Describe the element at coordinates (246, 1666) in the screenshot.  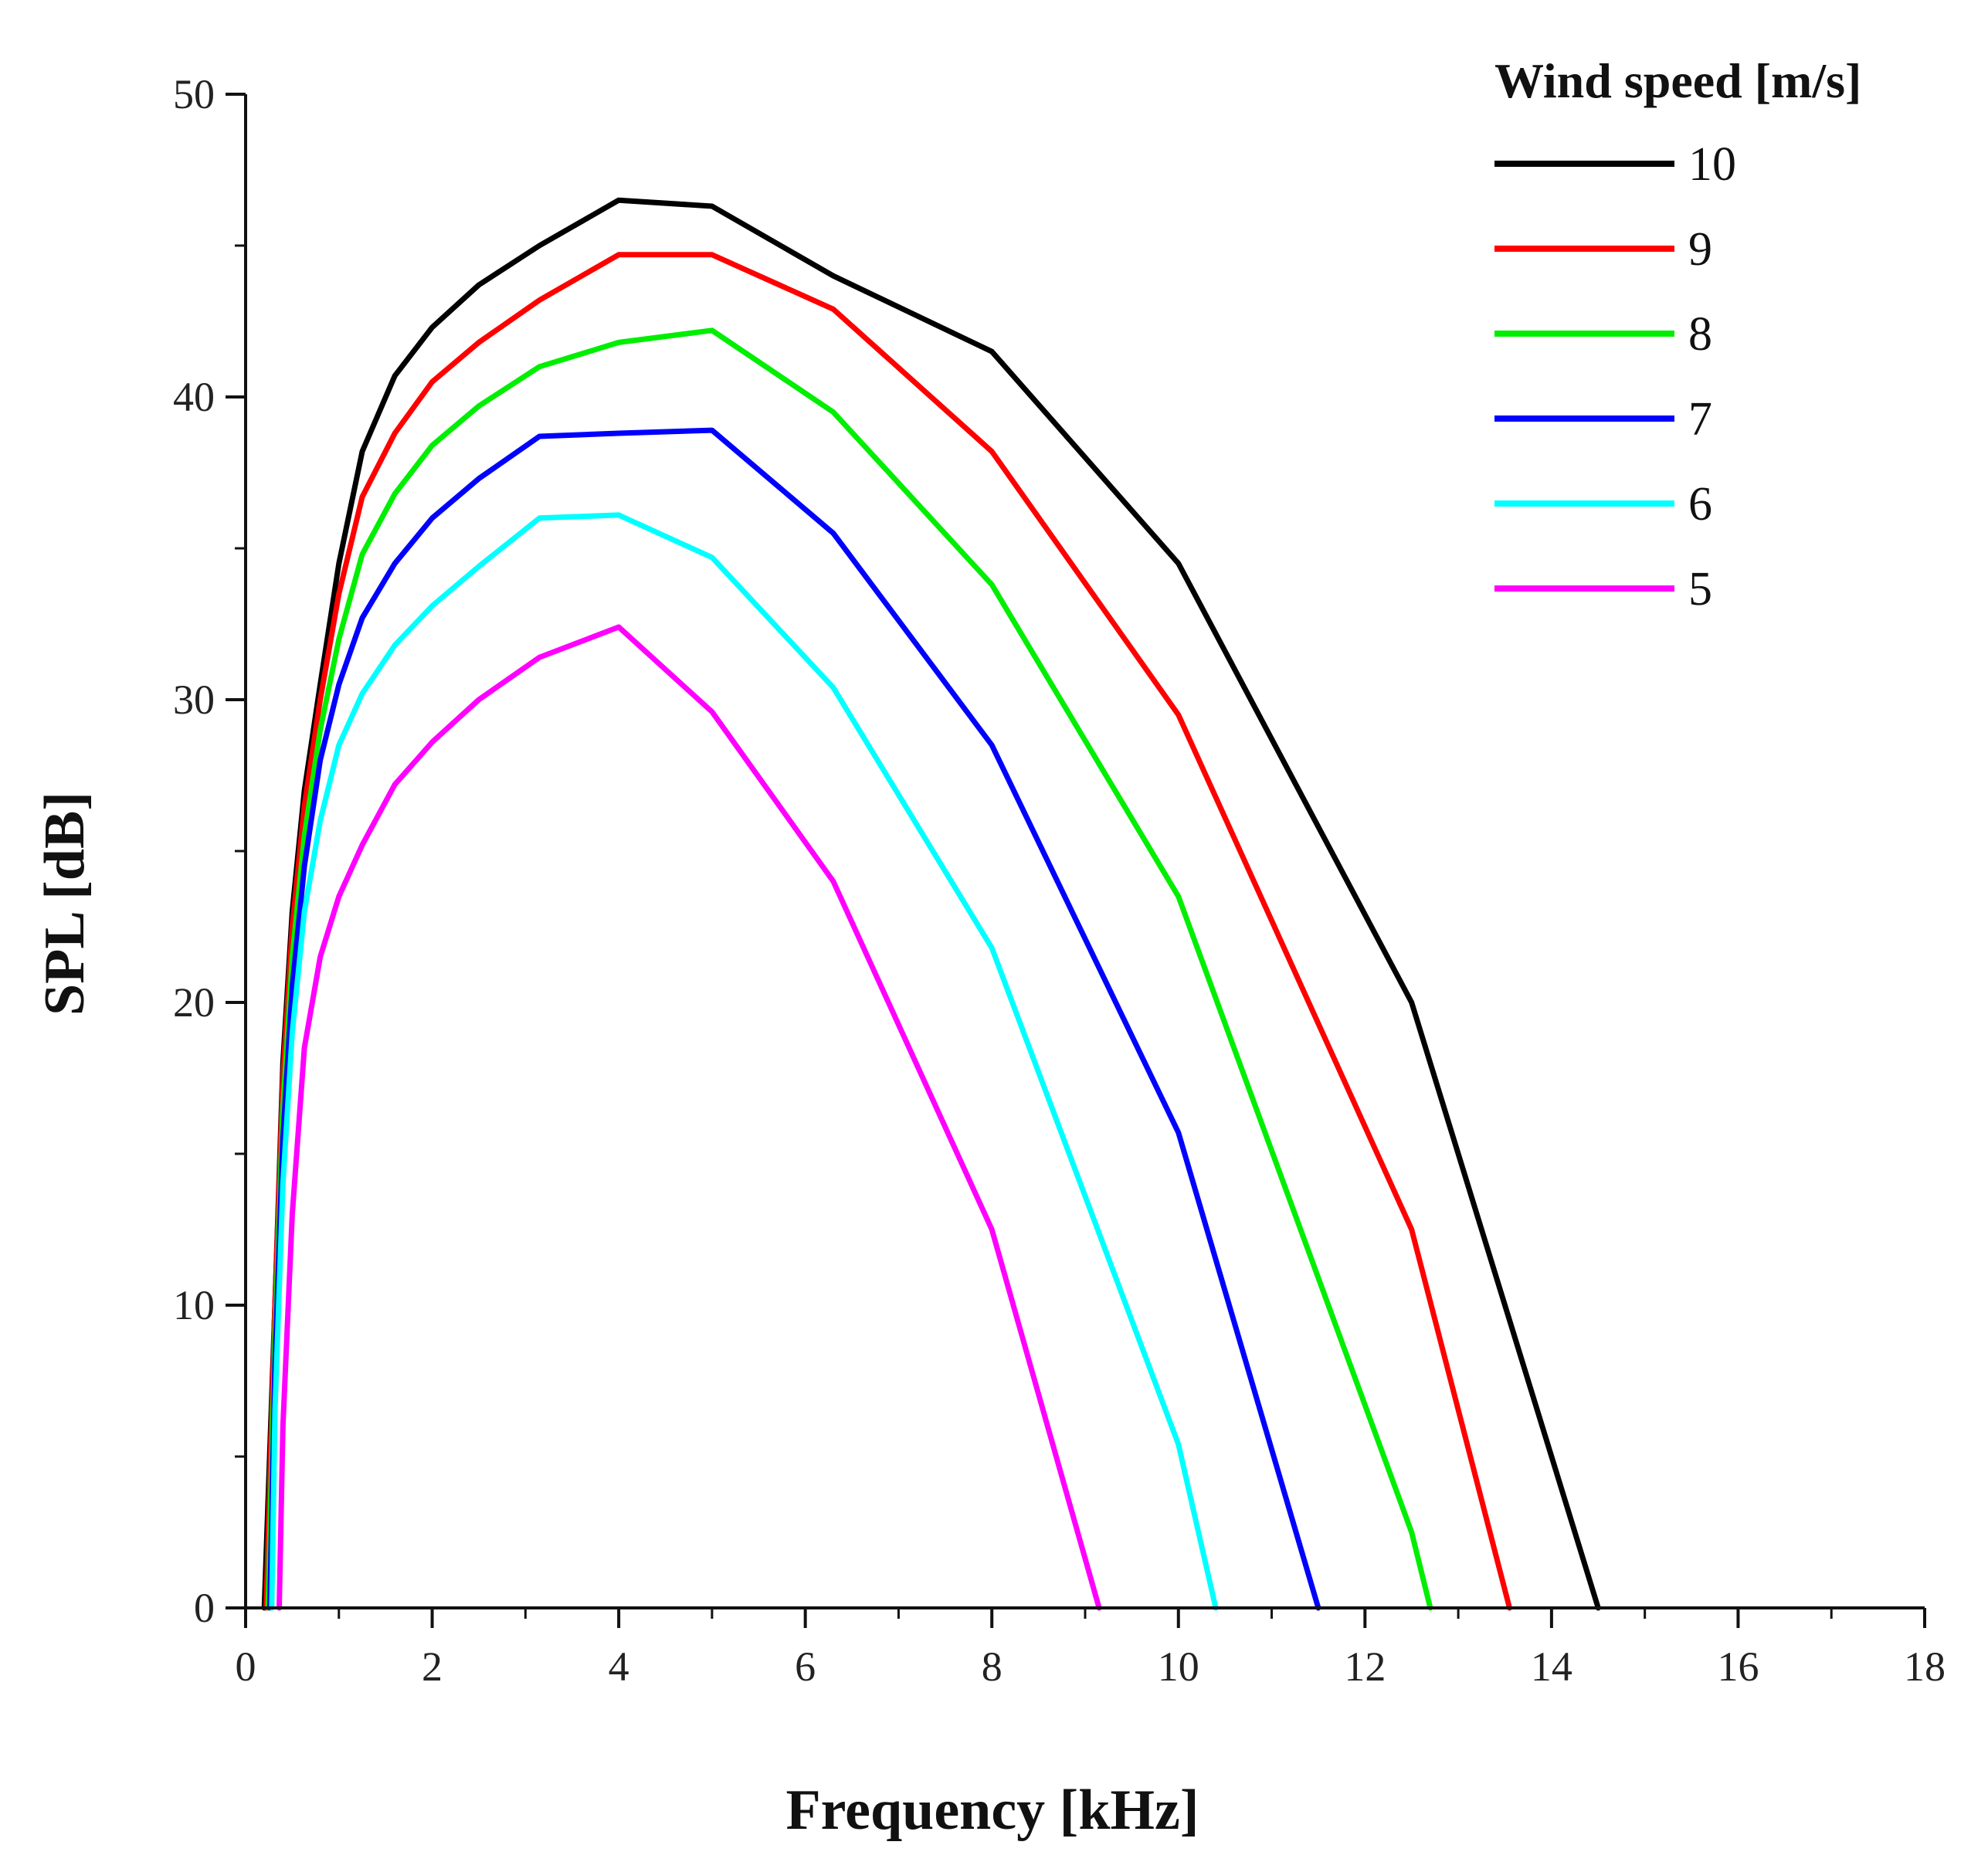
I see `x-tick-label: 0` at that location.